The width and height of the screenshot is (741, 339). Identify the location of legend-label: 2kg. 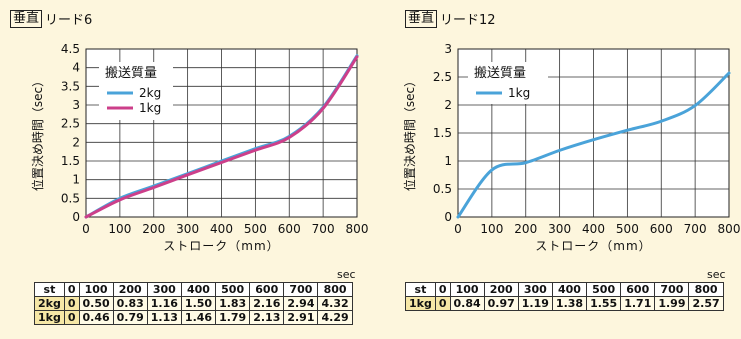
(150, 93).